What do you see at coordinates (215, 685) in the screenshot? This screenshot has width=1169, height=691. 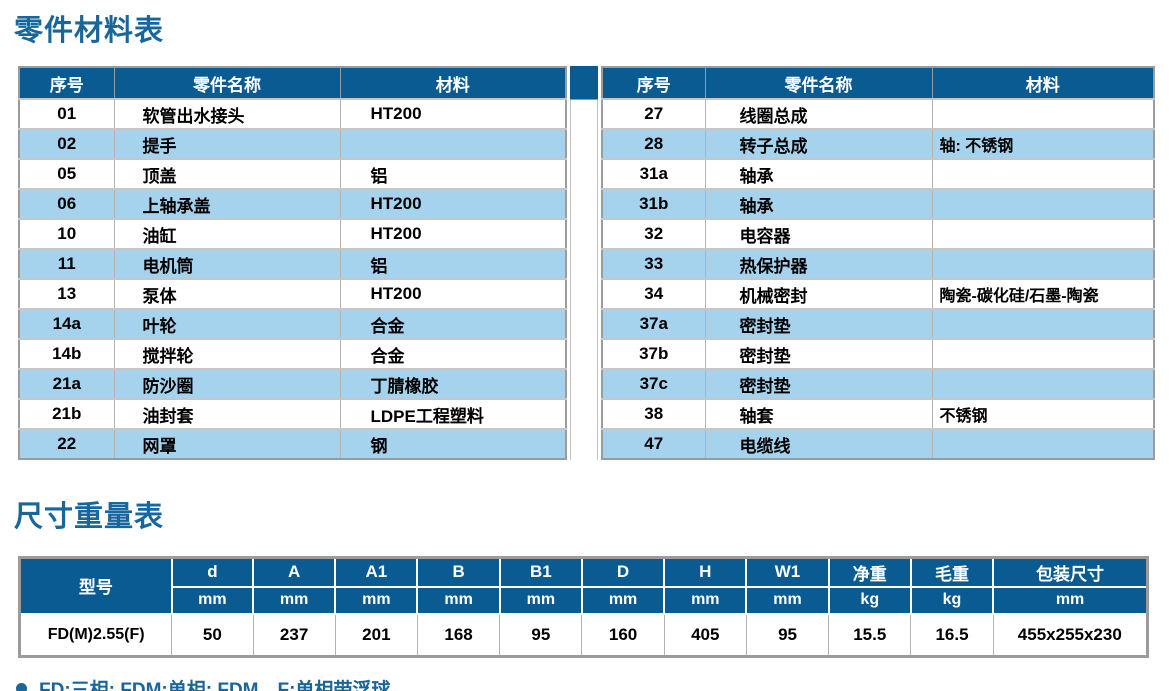 I see `model-legend-text: FD:三相; FDM:单相; FDM…F:单相带浮球` at bounding box center [215, 685].